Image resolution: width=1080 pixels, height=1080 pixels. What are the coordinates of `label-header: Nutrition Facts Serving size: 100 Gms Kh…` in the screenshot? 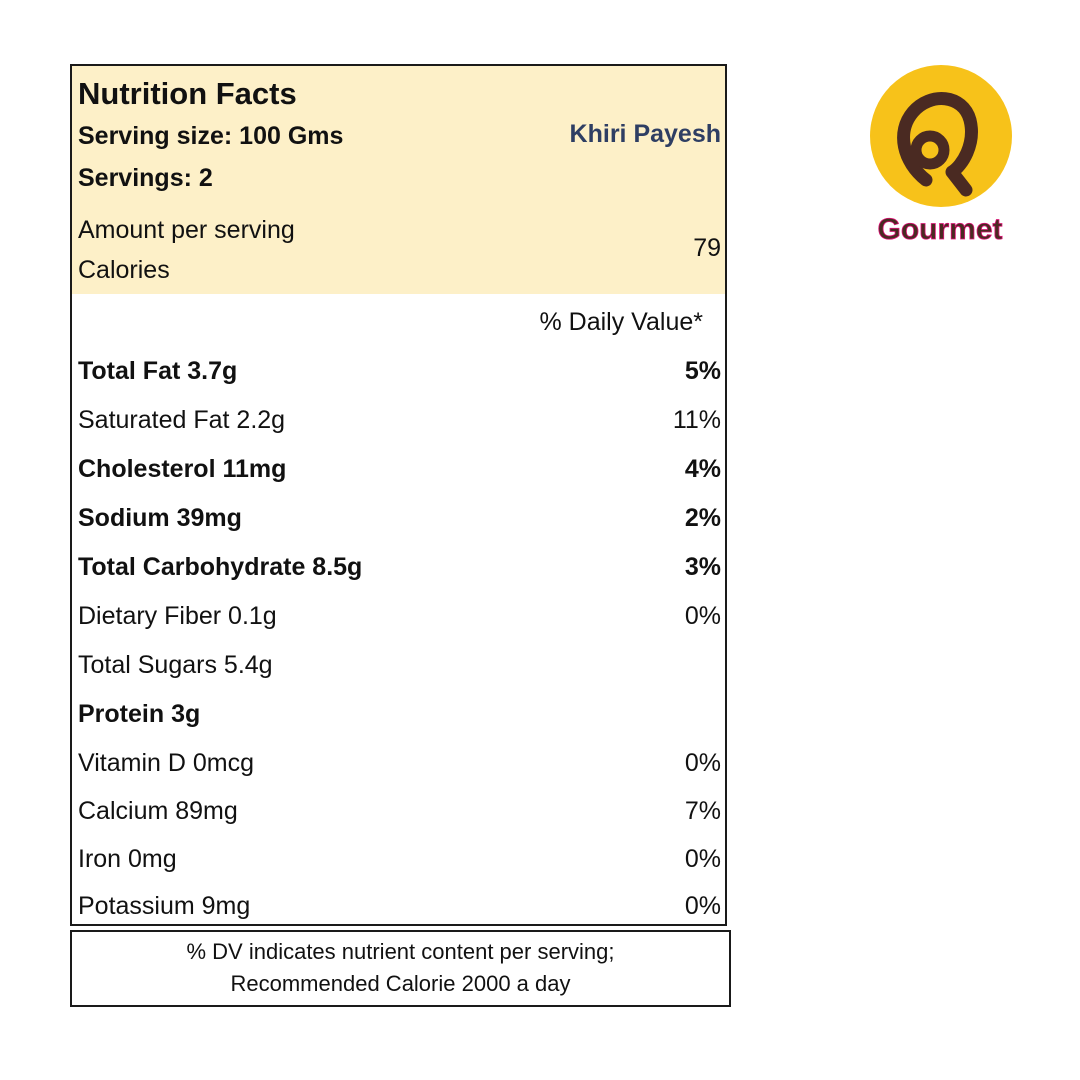 It's located at (398, 180).